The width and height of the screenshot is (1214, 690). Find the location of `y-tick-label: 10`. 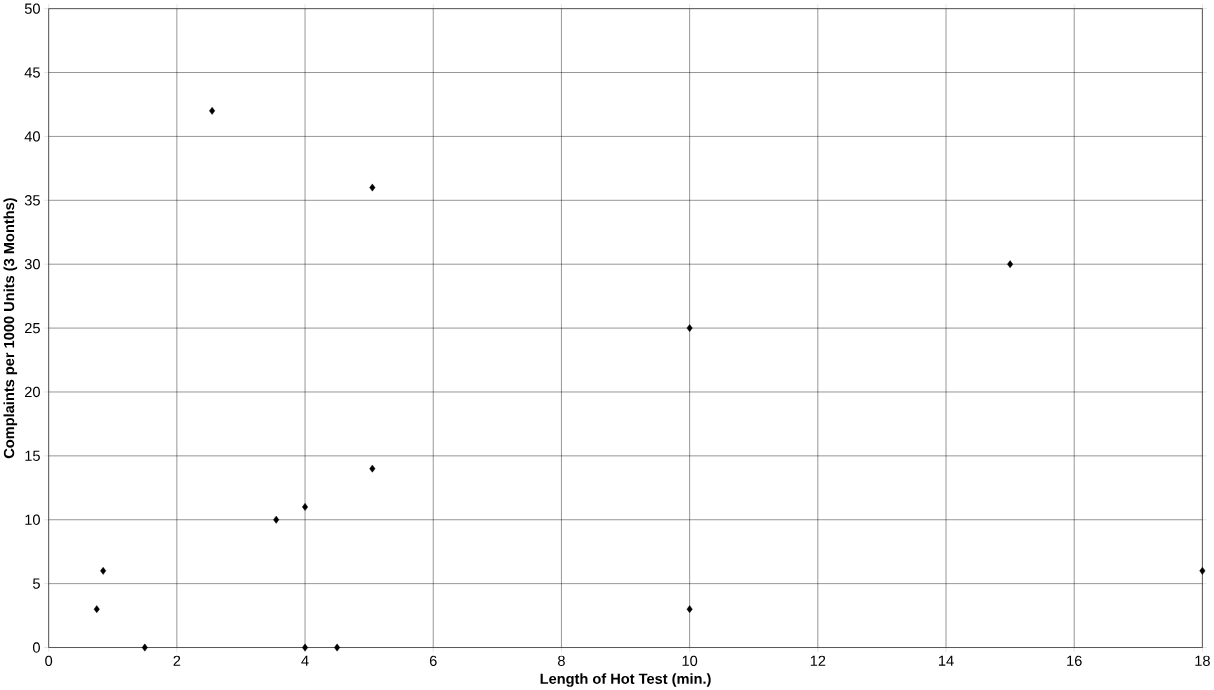

y-tick-label: 10 is located at coordinates (32, 519).